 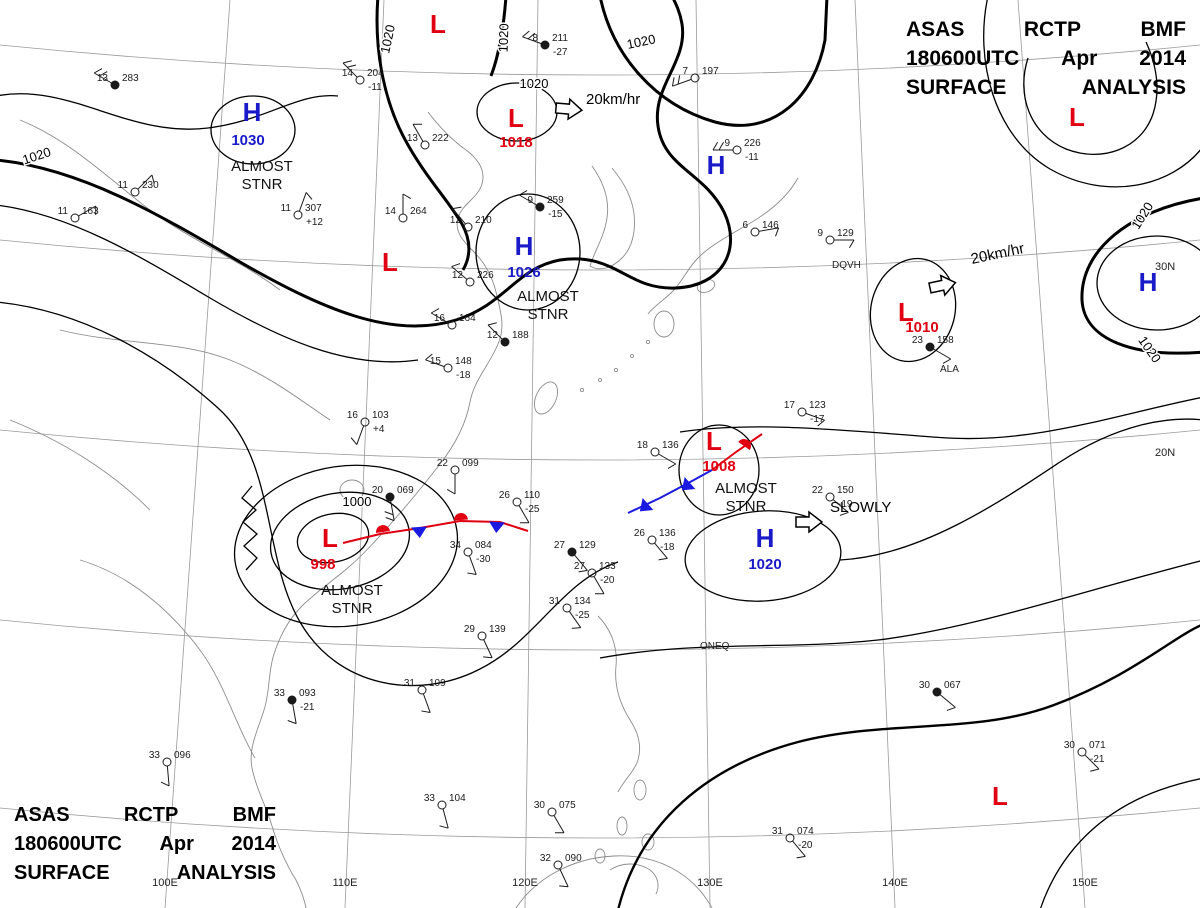 I want to click on meridian-110e, so click(x=364, y=454).